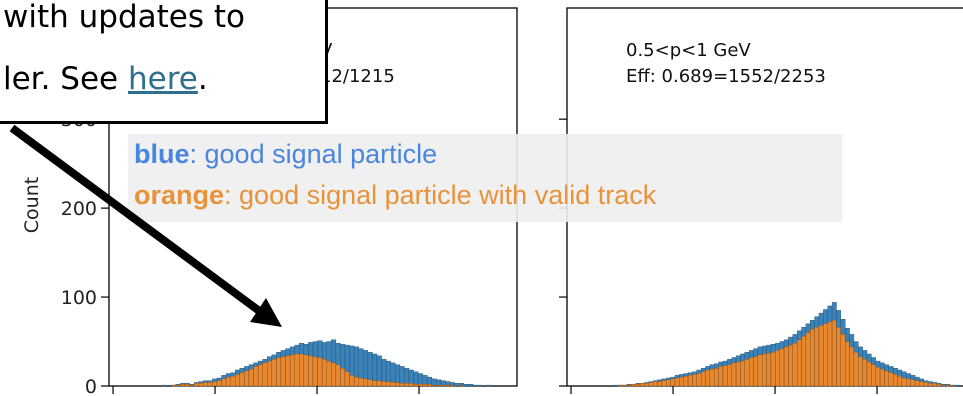 This screenshot has height=396, width=963. Describe the element at coordinates (91, 386) in the screenshot. I see `y-tick-label: 0` at that location.